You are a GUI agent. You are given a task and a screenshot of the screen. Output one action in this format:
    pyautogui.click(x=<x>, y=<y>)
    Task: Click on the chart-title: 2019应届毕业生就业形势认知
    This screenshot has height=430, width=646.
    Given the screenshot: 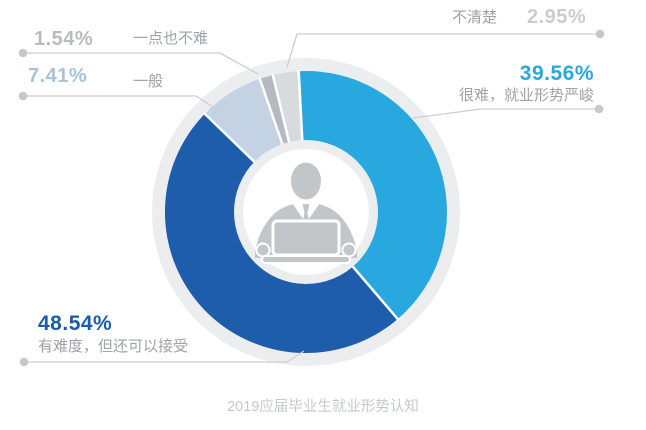 What is the action you would take?
    pyautogui.click(x=323, y=407)
    